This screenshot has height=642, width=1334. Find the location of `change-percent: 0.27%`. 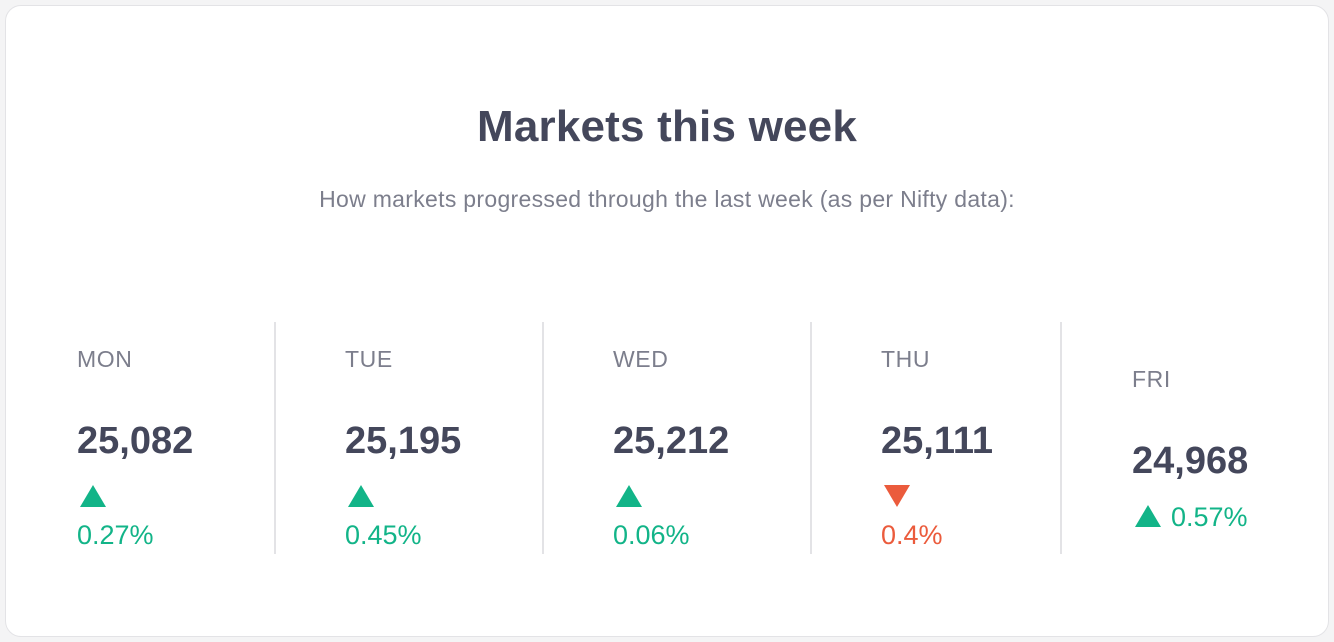

change-percent: 0.27% is located at coordinates (115, 535).